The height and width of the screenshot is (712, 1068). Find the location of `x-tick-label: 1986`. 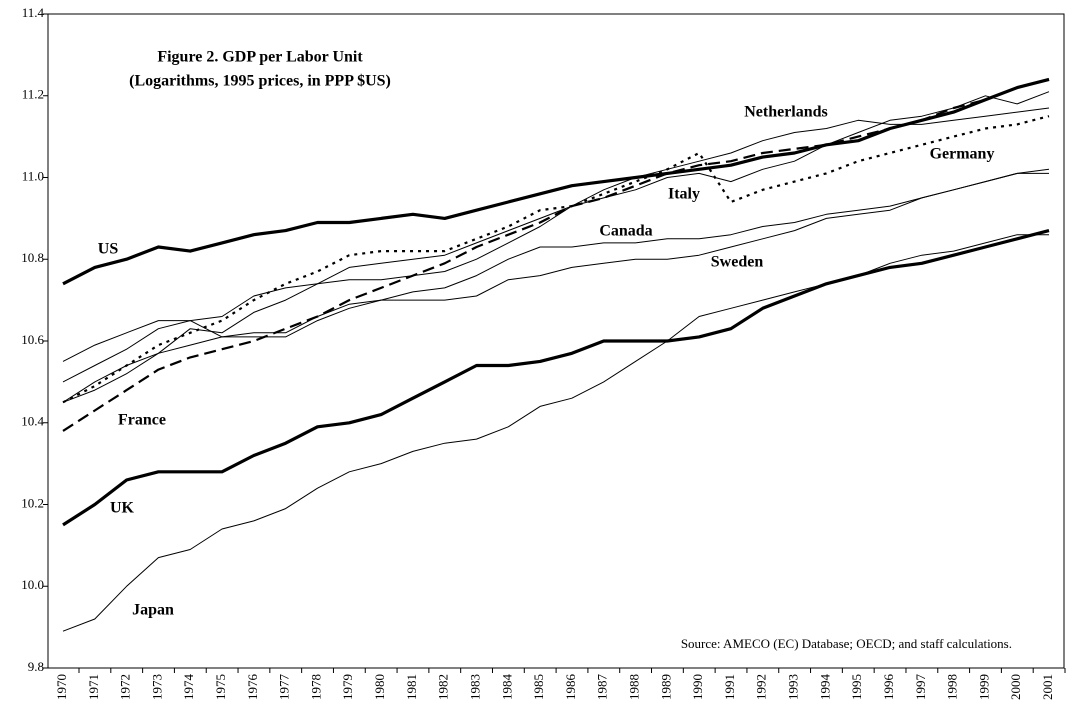

x-tick-label: 1986 is located at coordinates (570, 687).